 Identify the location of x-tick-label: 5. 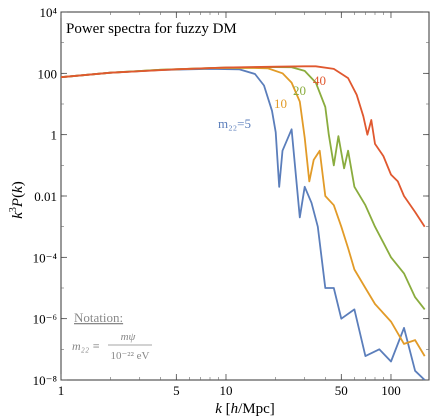
(176, 390).